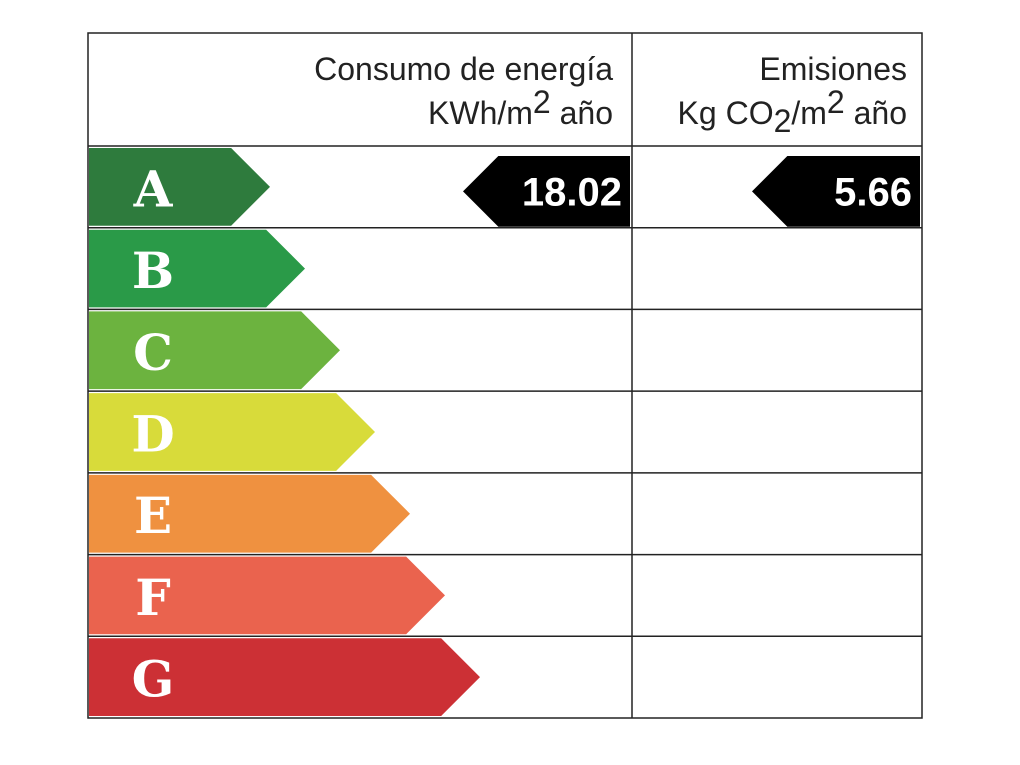 The height and width of the screenshot is (765, 1020). I want to click on emissions-unit: Kg CO2/m2 año, so click(792, 111).